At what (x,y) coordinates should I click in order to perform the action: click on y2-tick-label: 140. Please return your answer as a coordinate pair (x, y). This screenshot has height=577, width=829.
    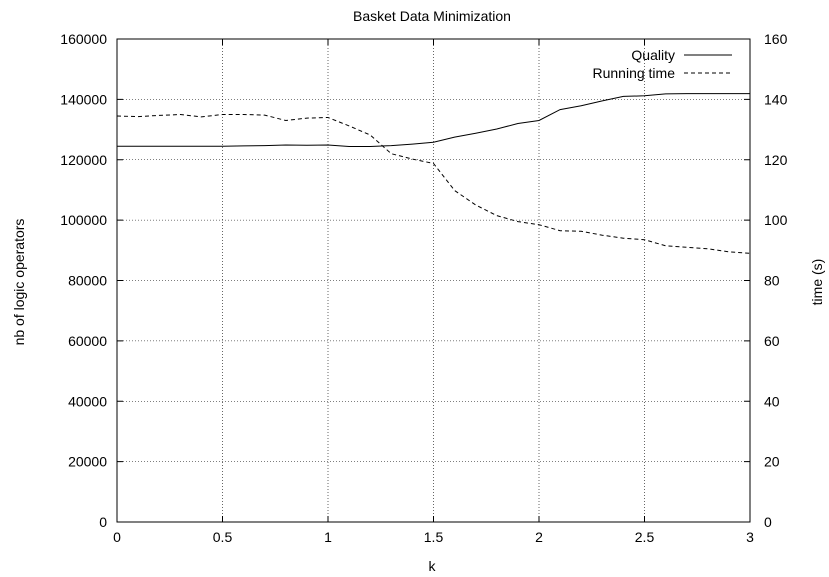
    Looking at the image, I should click on (776, 99).